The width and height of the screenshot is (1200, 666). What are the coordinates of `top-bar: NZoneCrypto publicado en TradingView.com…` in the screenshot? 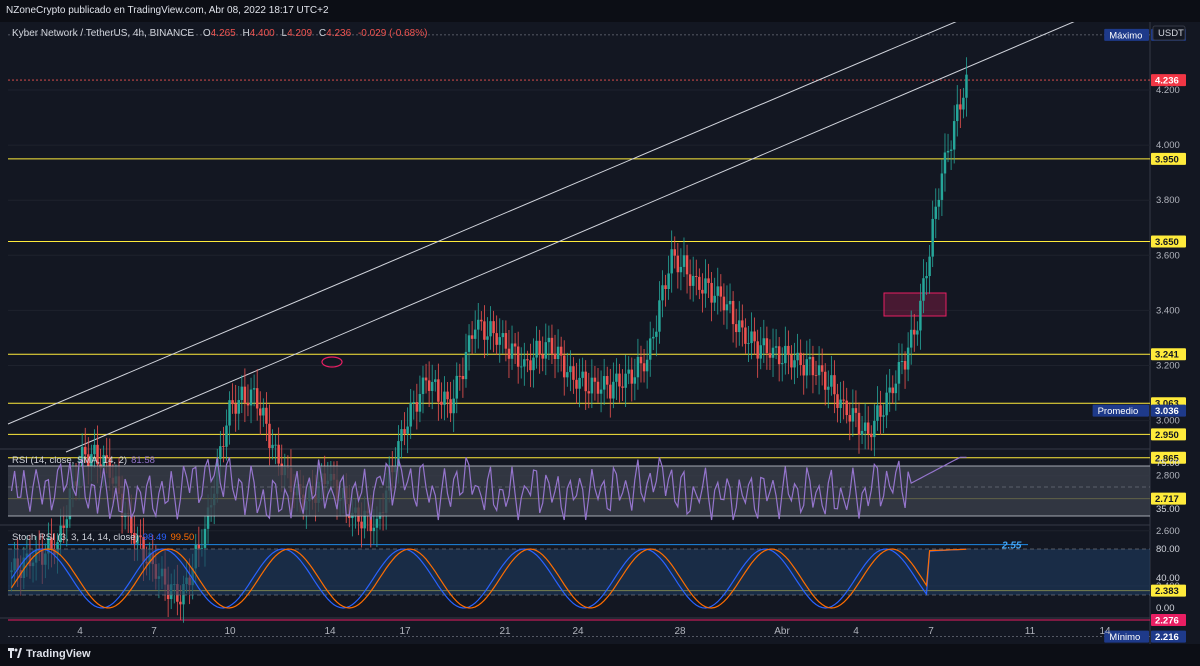 It's located at (600, 11).